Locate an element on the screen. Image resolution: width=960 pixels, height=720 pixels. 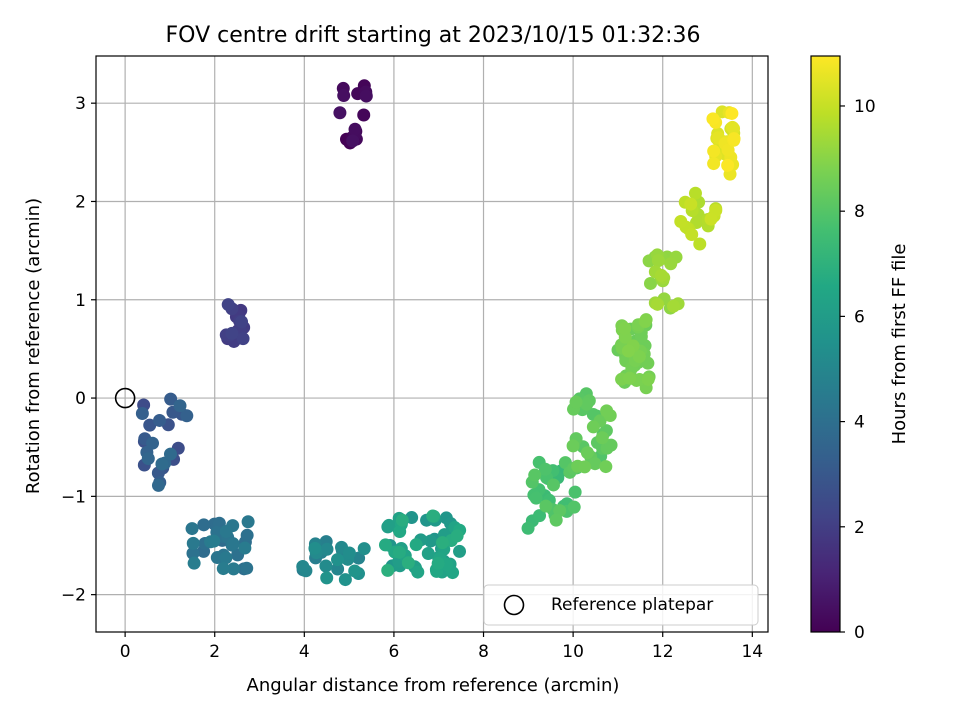
legend: Reference platepar is located at coordinates (621, 605).